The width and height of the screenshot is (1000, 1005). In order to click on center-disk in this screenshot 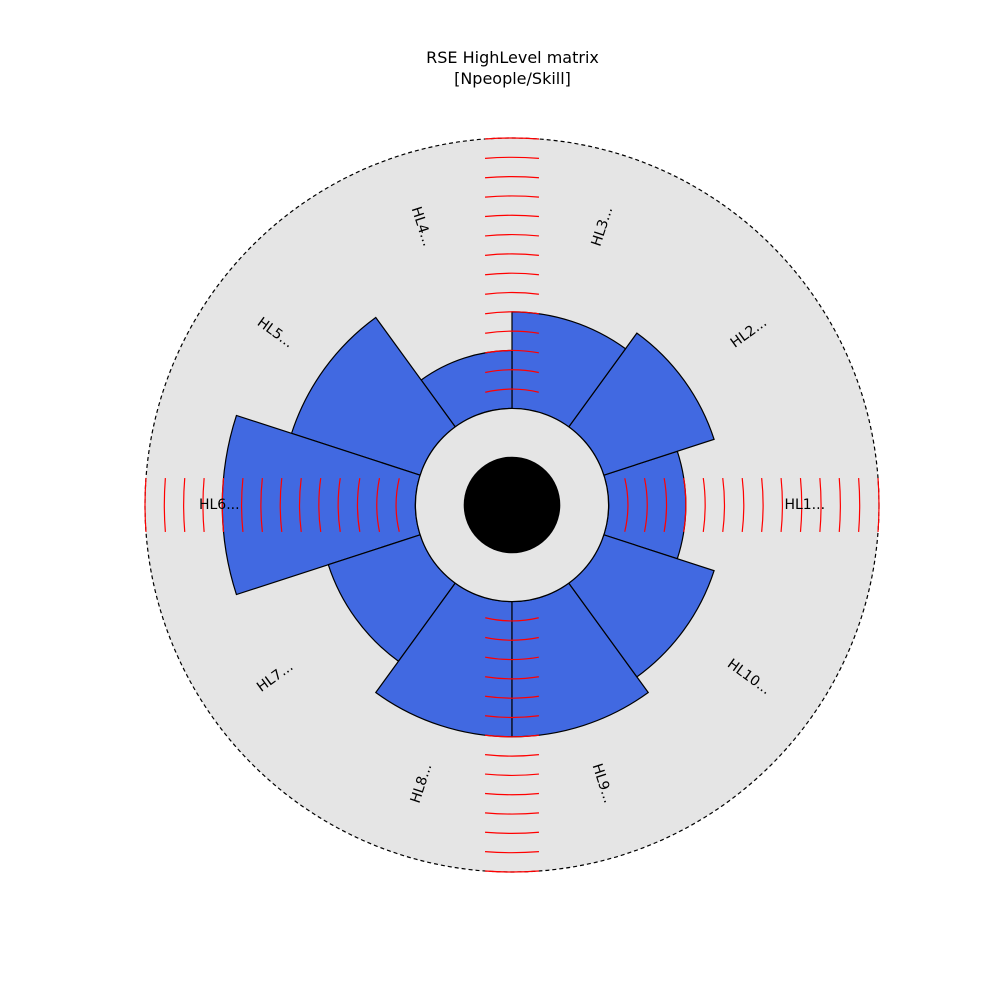, I will do `click(512, 505)`.